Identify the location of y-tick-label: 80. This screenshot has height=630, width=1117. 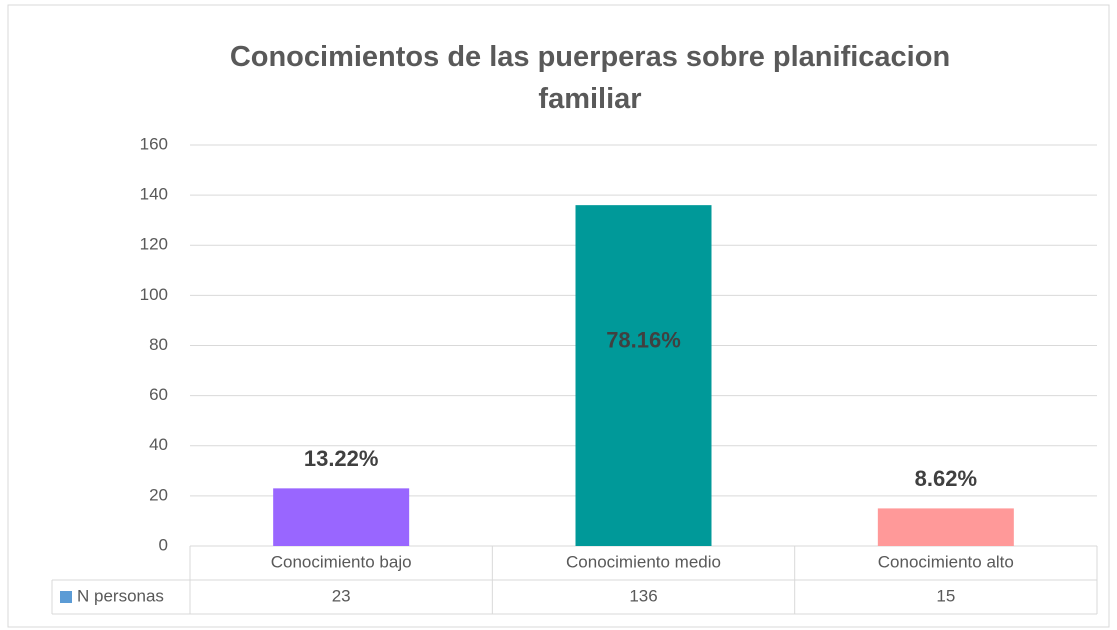
(158, 344).